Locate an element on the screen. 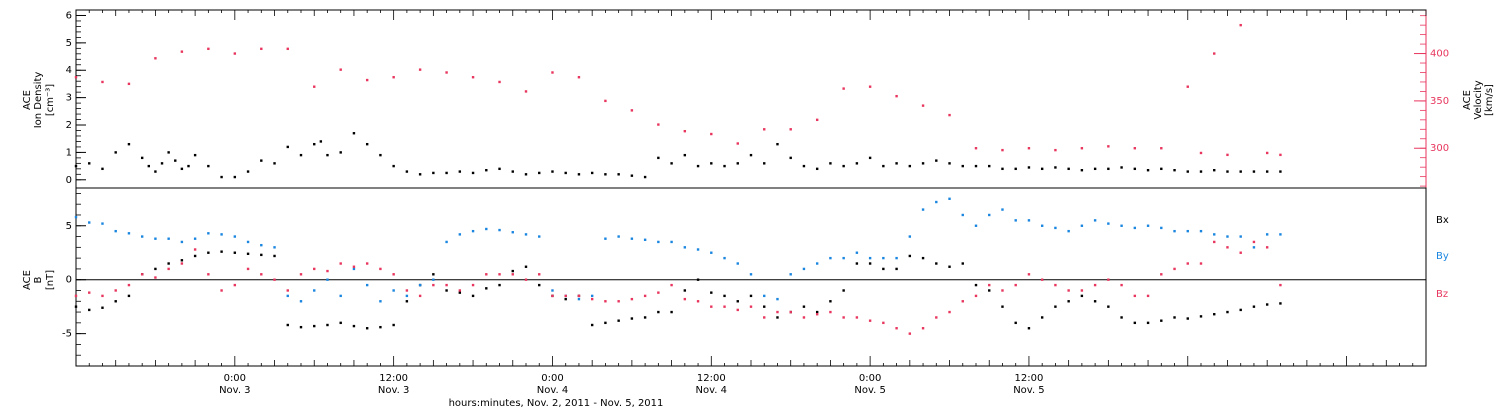  density-tick-label: 6 is located at coordinates (69, 15).